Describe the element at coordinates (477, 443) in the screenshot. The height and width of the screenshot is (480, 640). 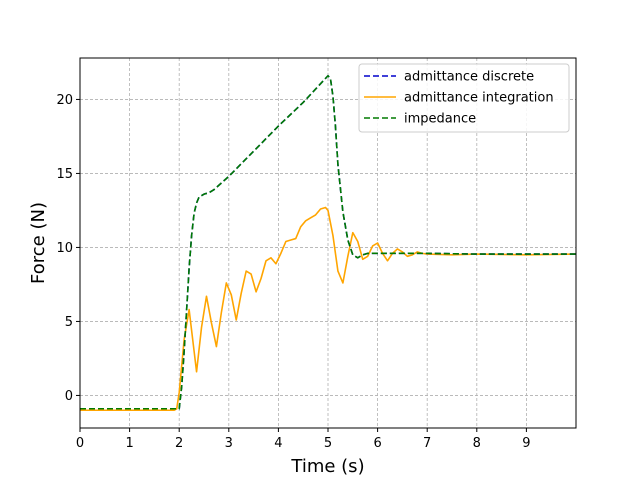
I see `x-tick-label: 8` at that location.